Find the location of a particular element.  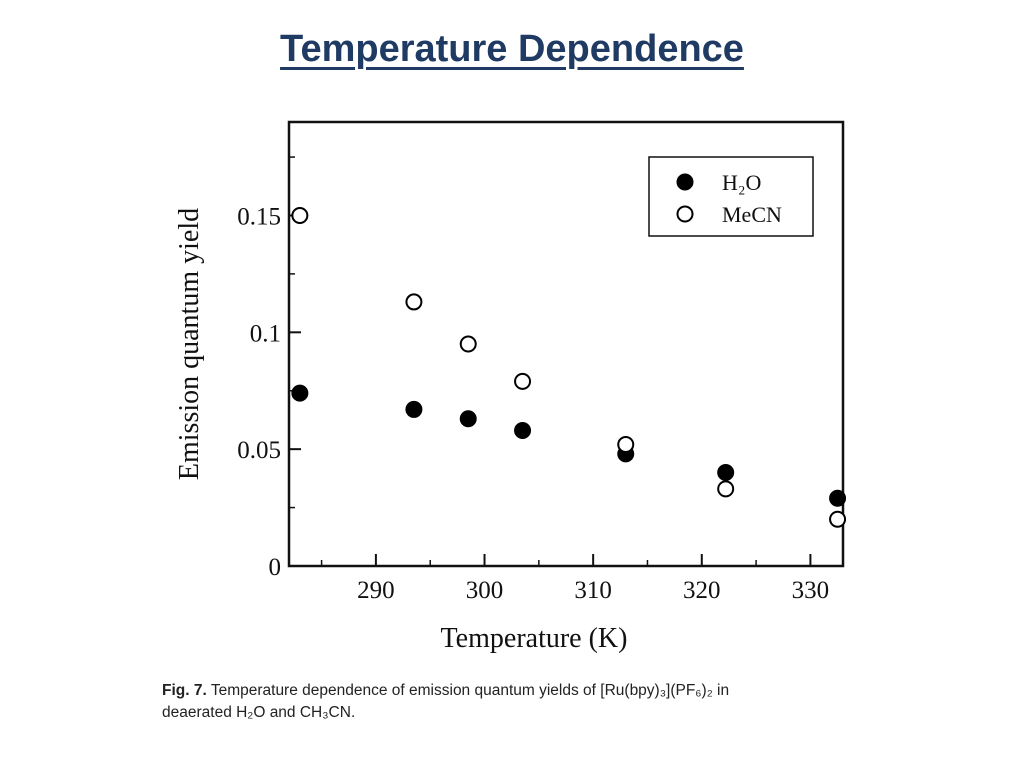

caption-text-line2: deaerated H₂O and CH₃CN. is located at coordinates (259, 712).